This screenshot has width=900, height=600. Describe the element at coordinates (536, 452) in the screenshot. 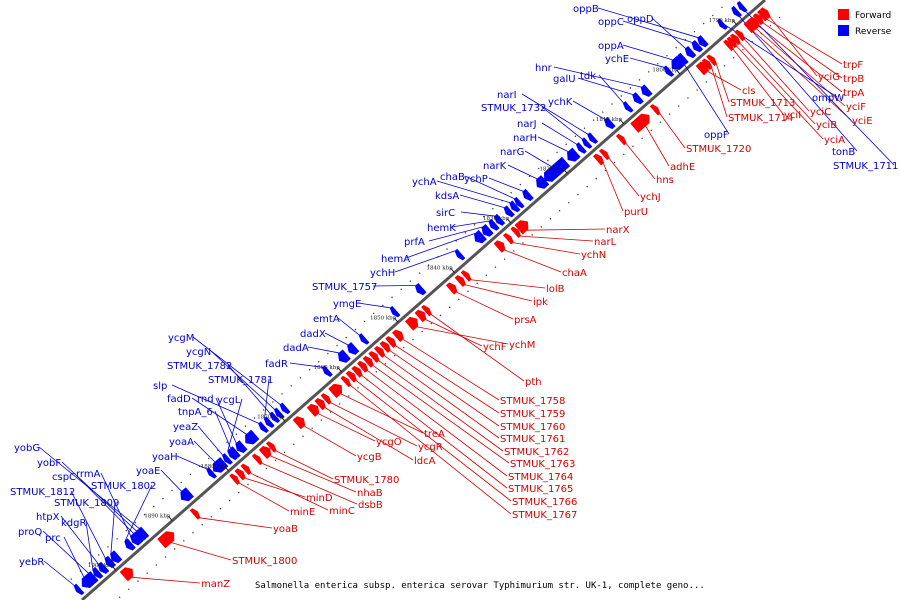

I see `gene-label-STMUK_1762: STMUK_1762` at that location.